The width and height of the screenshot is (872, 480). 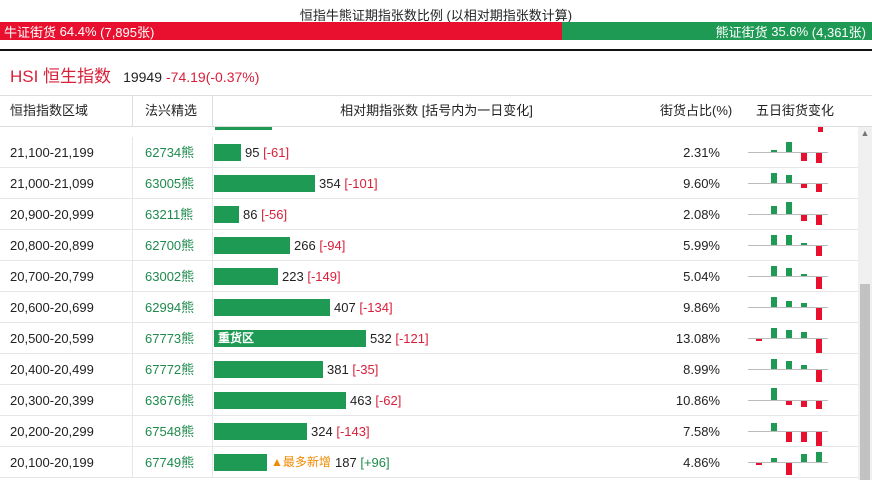 What do you see at coordinates (820, 129) in the screenshot?
I see `partial-mini-bar` at bounding box center [820, 129].